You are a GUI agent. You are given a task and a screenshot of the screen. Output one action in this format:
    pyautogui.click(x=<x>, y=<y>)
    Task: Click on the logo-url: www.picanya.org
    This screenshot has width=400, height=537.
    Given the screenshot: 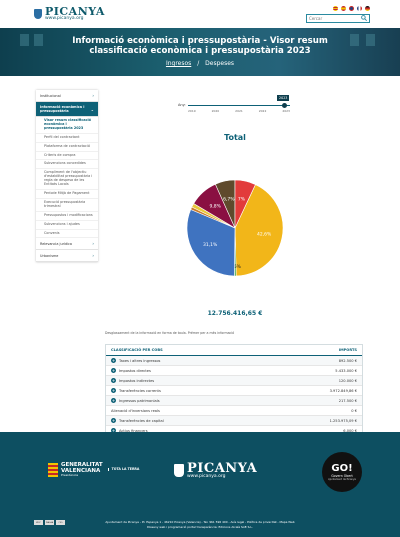 What is the action you would take?
    pyautogui.click(x=64, y=19)
    